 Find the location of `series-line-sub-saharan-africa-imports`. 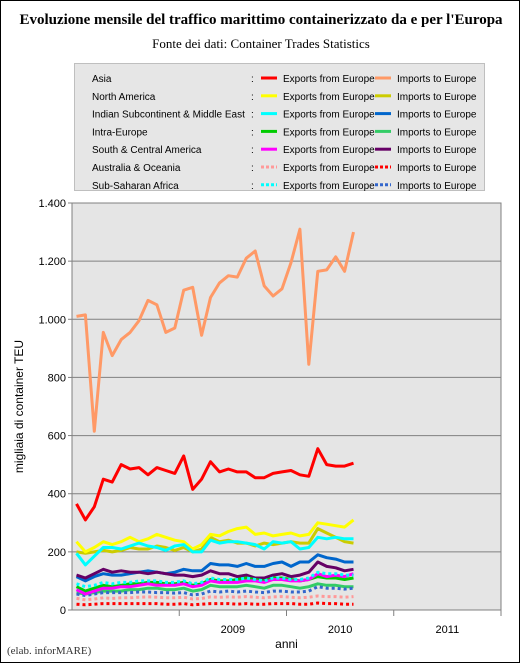

series-line-sub-saharan-africa-imports is located at coordinates (215, 591).